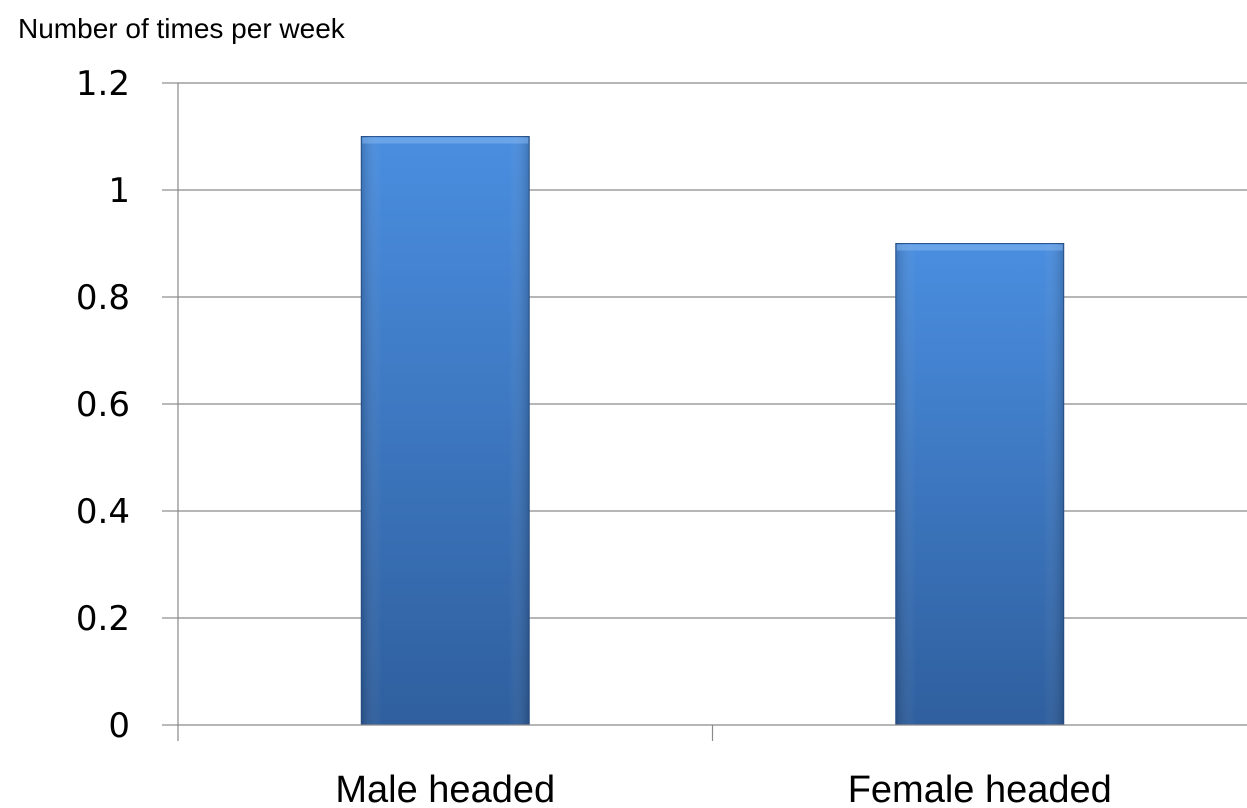  What do you see at coordinates (723, 788) in the screenshot?
I see `x-tick-labels: Male headed Female headed` at bounding box center [723, 788].